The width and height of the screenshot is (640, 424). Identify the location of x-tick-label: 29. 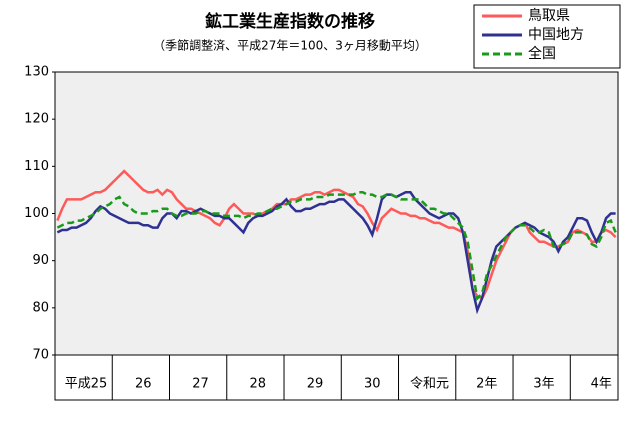
(315, 384).